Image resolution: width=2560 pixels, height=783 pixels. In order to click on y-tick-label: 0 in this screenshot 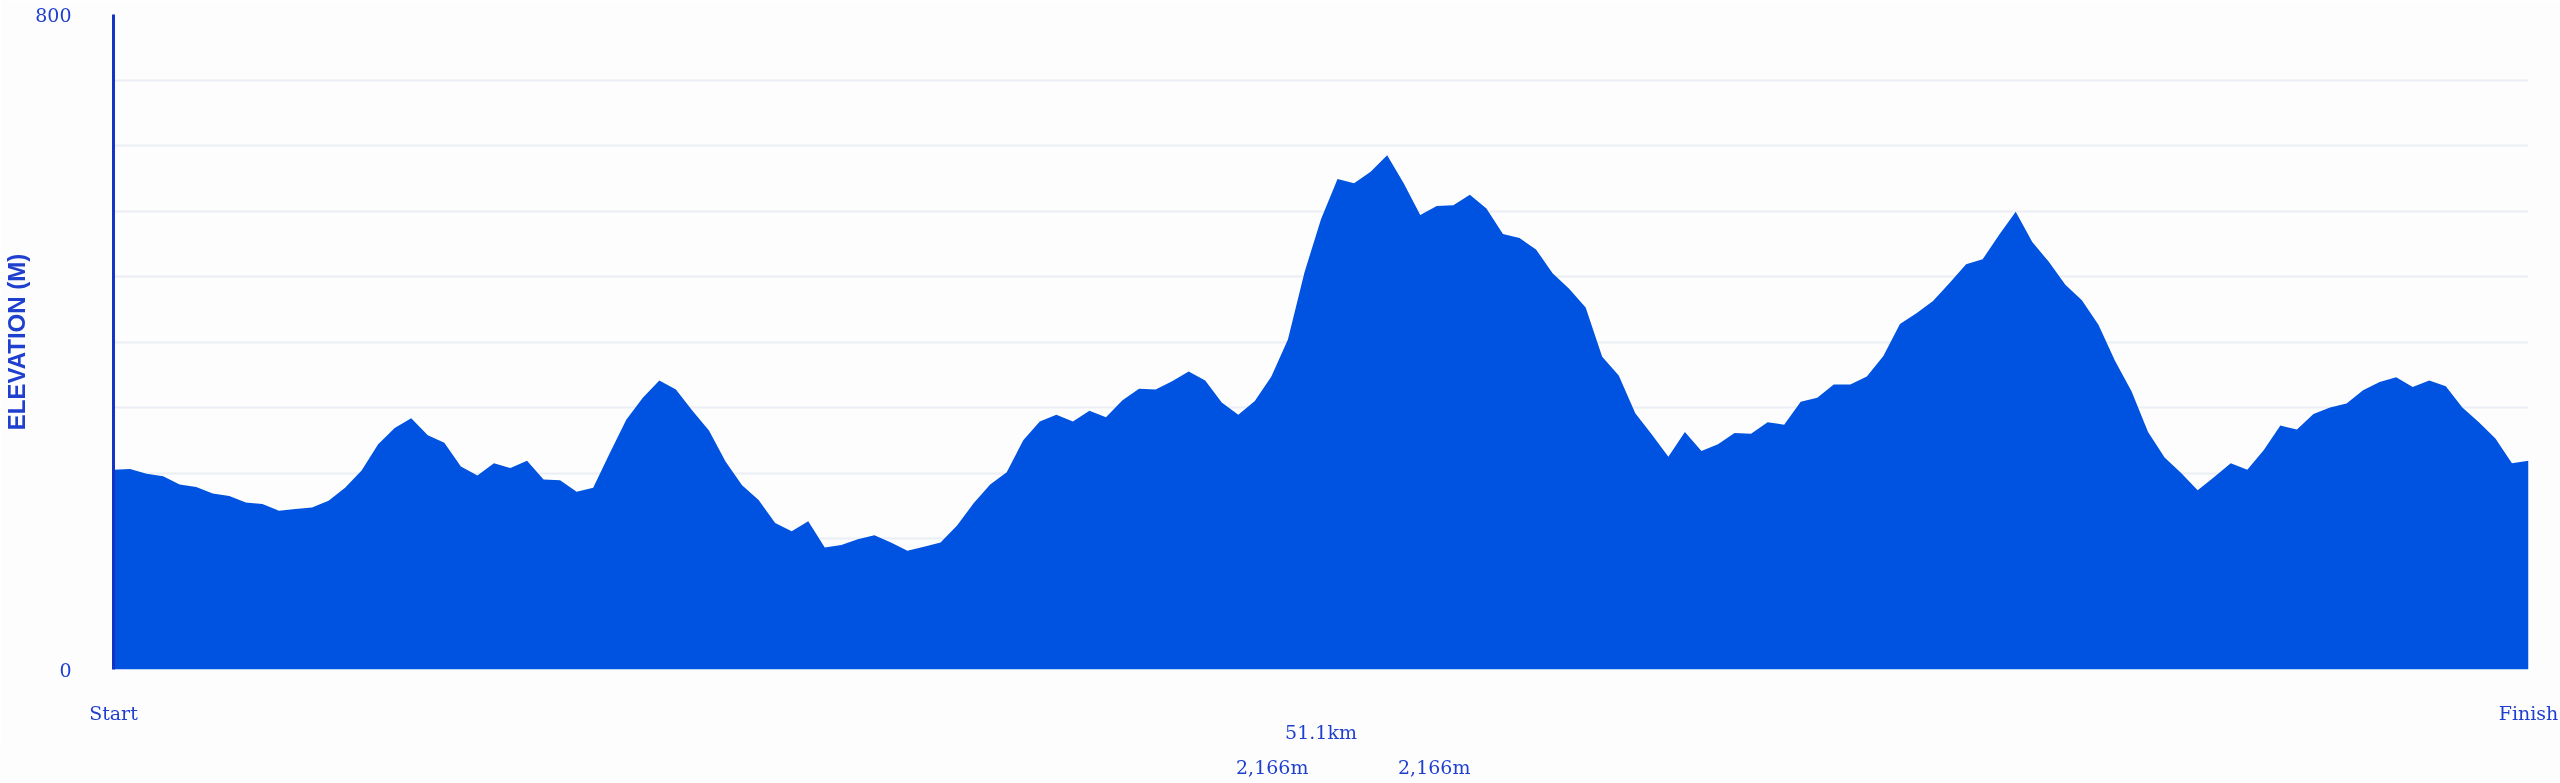, I will do `click(65, 669)`.